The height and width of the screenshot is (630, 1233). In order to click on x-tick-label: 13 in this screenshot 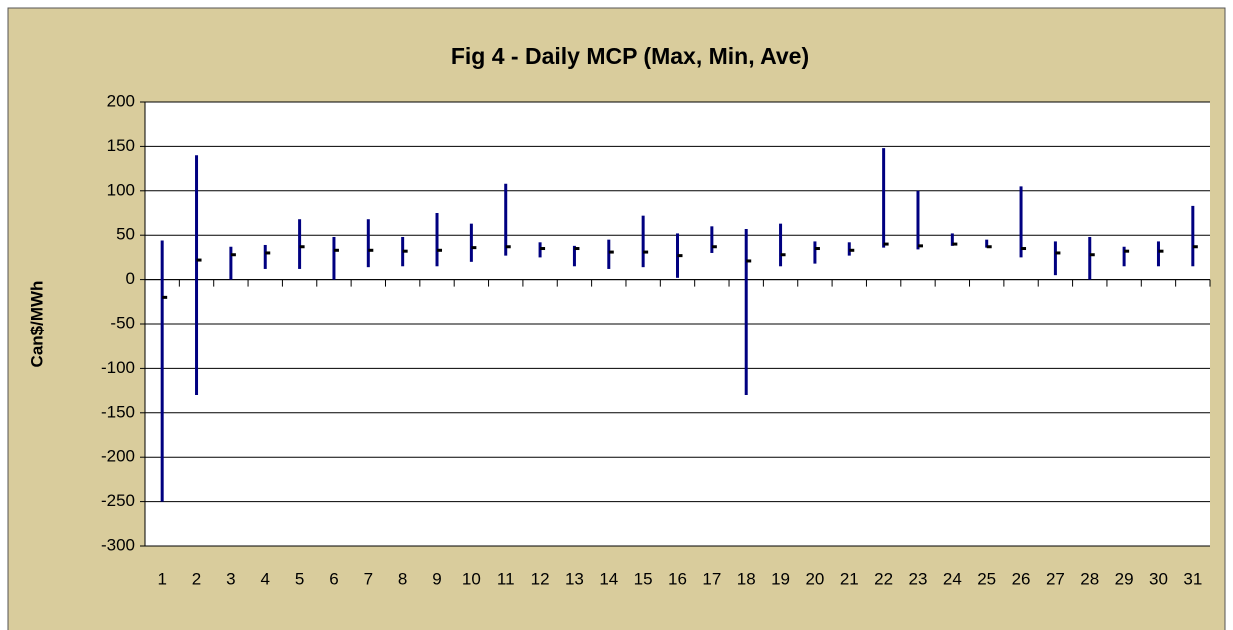, I will do `click(574, 578)`.